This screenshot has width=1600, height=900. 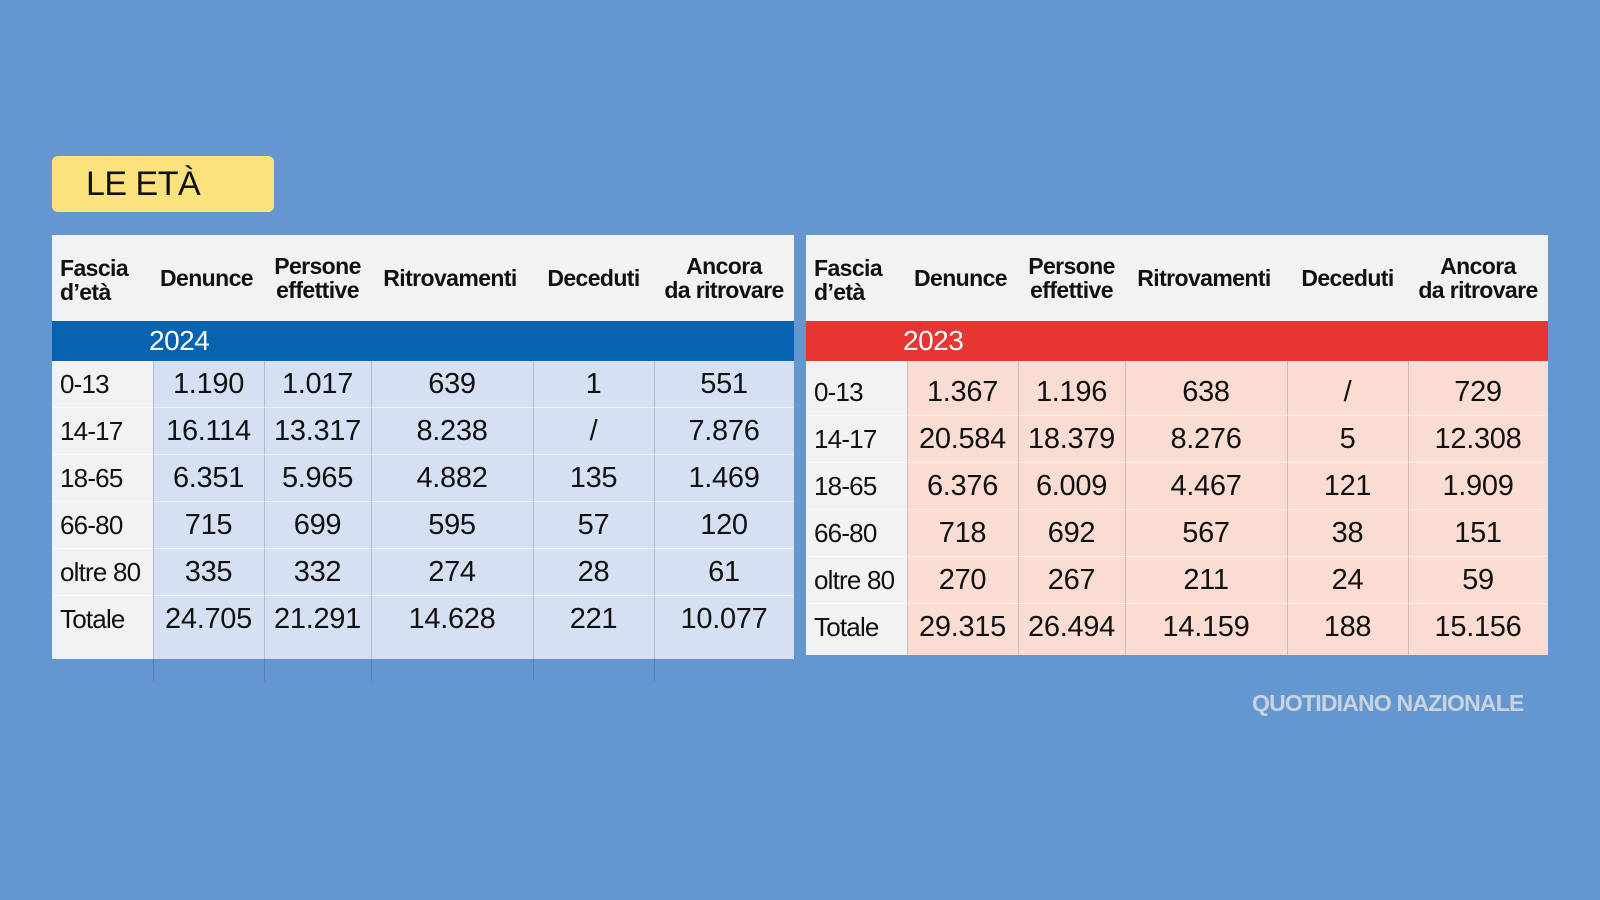 What do you see at coordinates (423, 525) in the screenshot?
I see `table-row: 66-80 715 699 595 57 120` at bounding box center [423, 525].